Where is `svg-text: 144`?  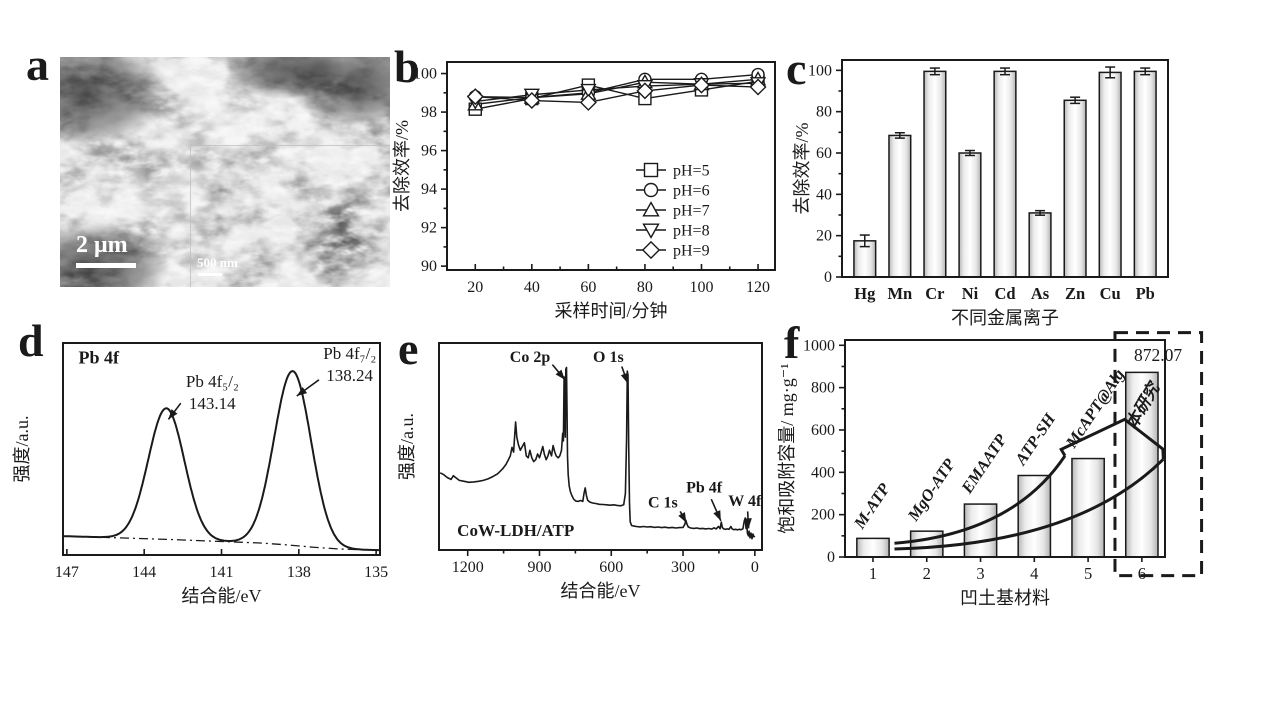 svg-text: 144 is located at coordinates (144, 572).